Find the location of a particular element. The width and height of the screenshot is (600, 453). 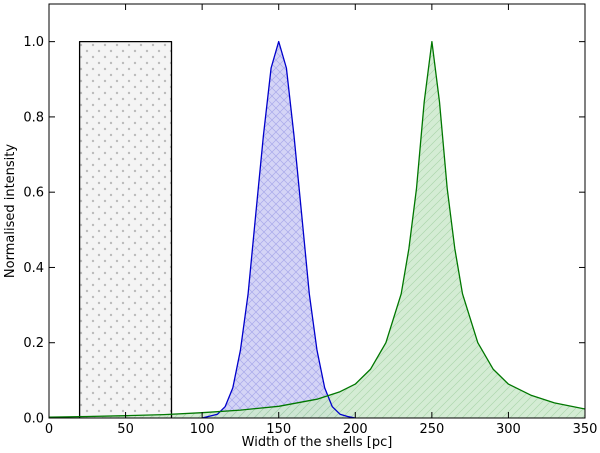

series-line-top-hat is located at coordinates (125, 229).